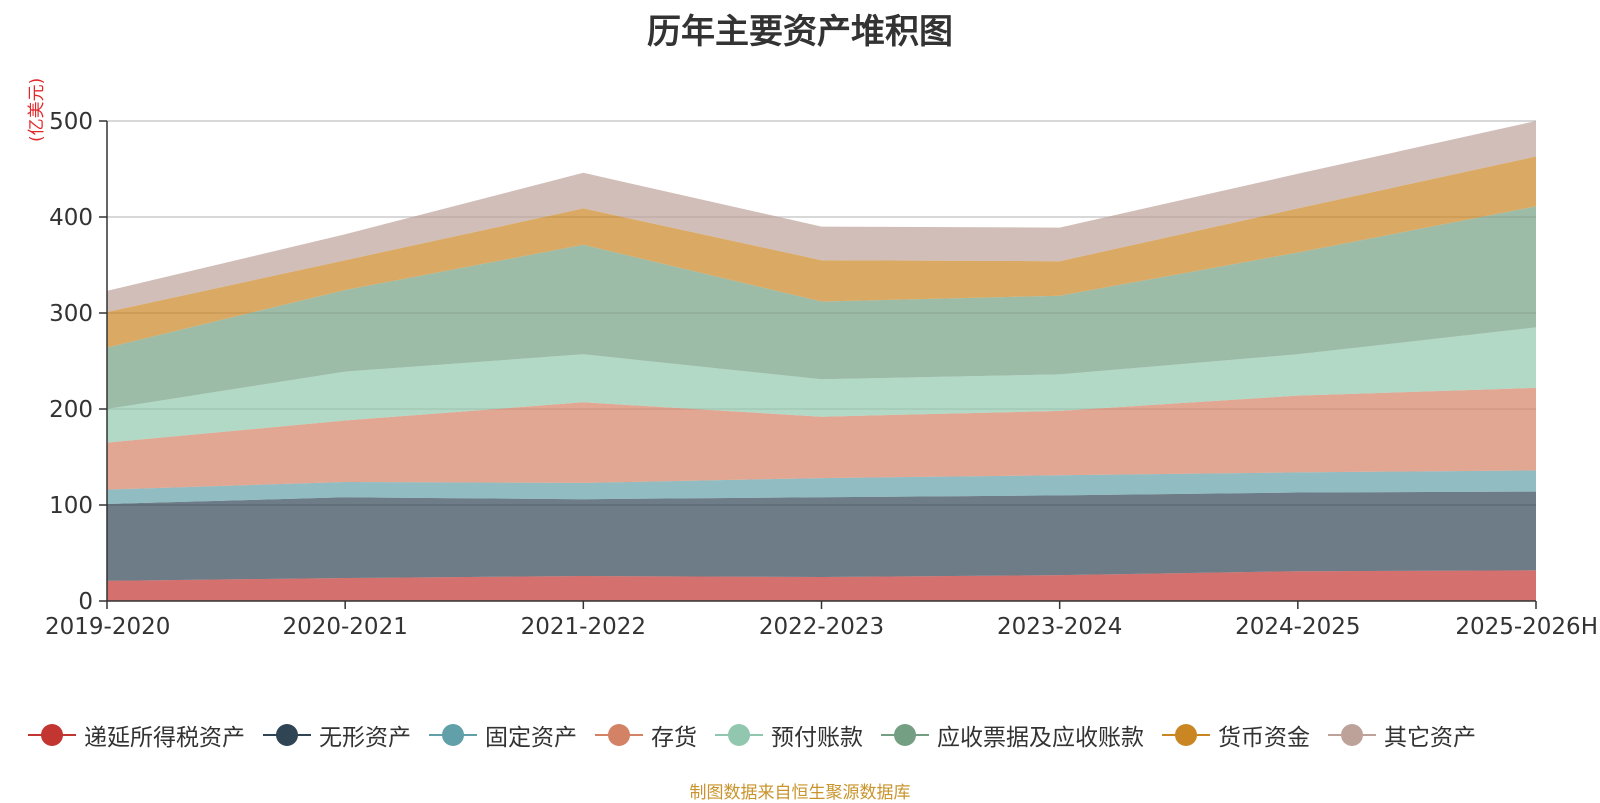 This screenshot has width=1600, height=803. What do you see at coordinates (85, 602) in the screenshot?
I see `y-tick-label-0: 0` at bounding box center [85, 602].